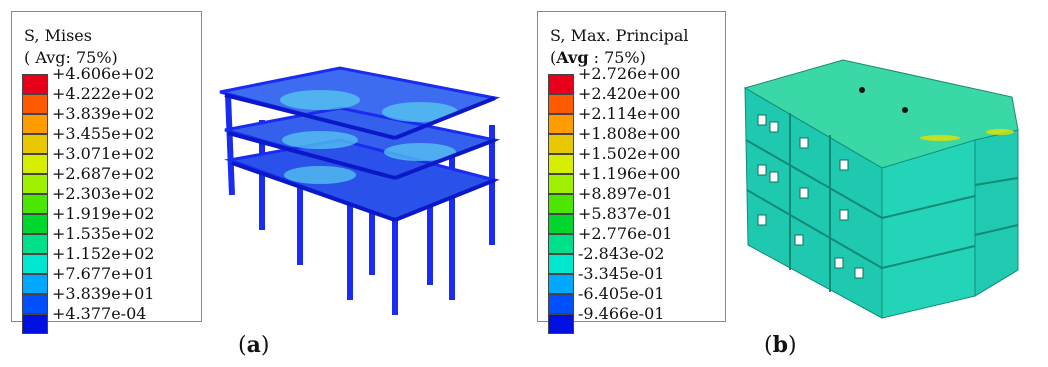 This screenshot has width=1048, height=367. I want to click on legend-b-tick-label: +2.726e+00, so click(629, 73).